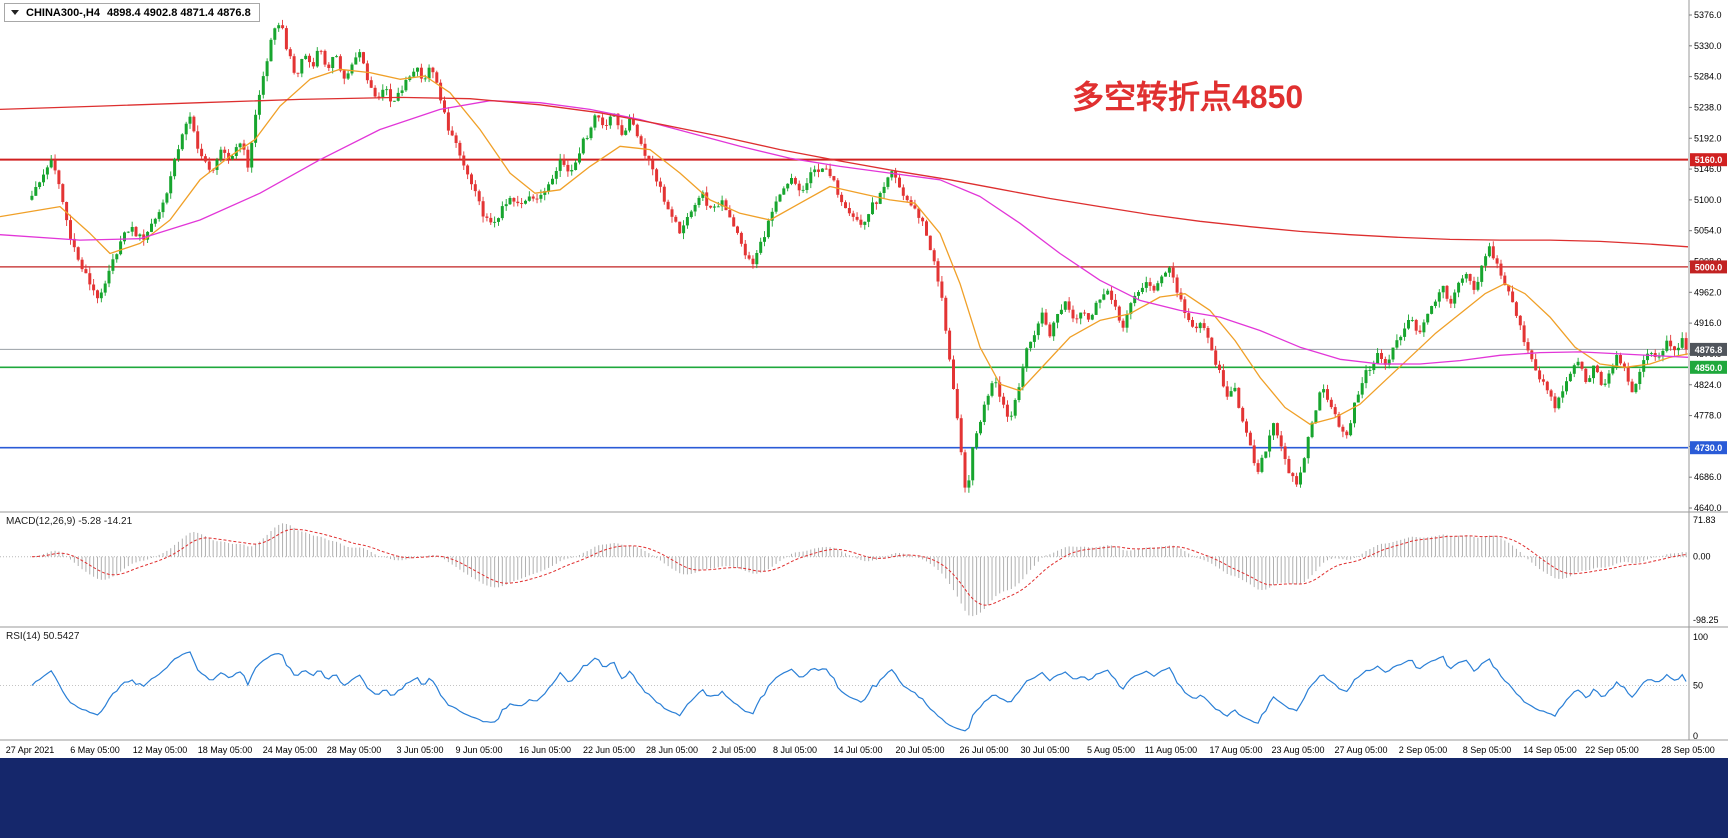  I want to click on svg-text: 0.00, so click(1702, 557).